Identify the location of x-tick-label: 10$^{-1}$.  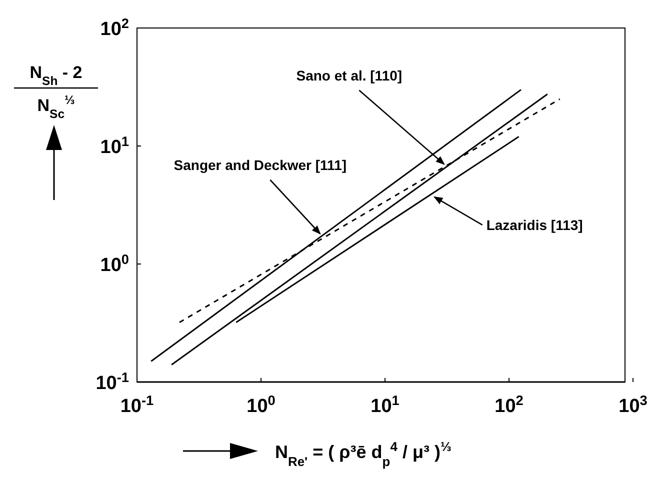
(137, 404).